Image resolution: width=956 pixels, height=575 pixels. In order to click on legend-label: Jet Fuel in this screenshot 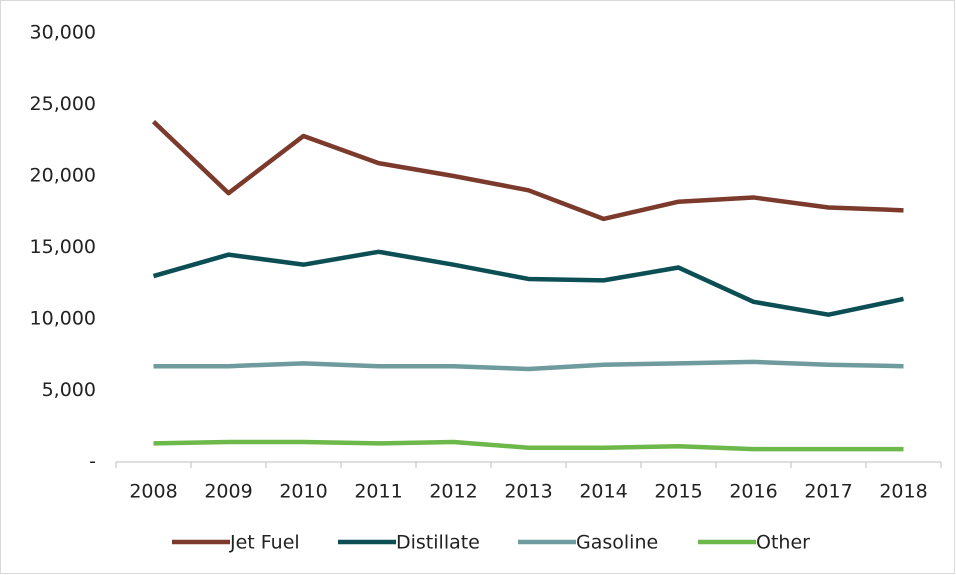, I will do `click(264, 543)`.